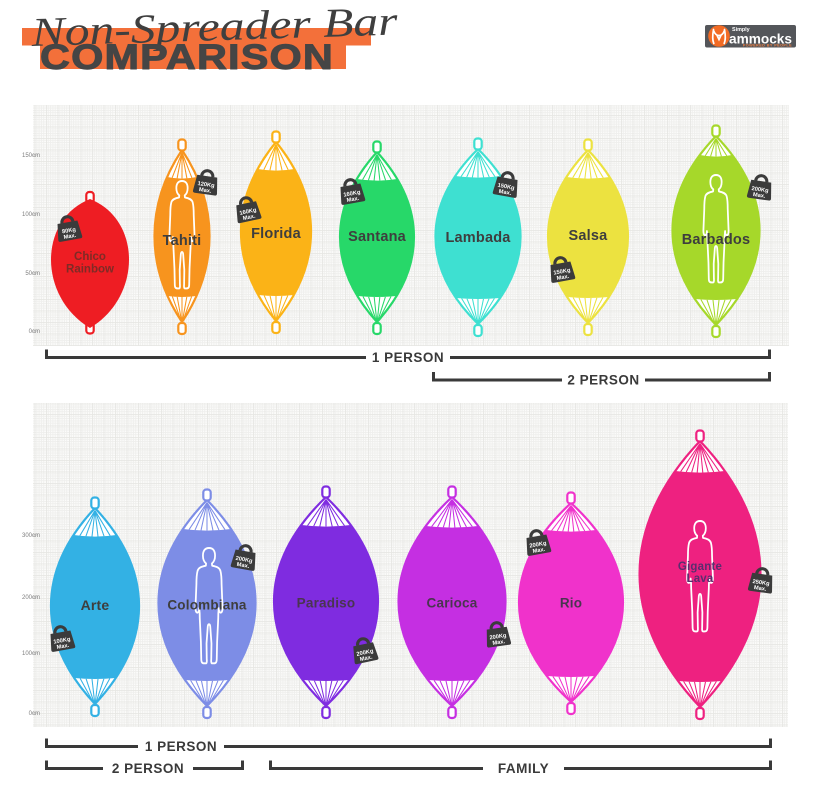 This screenshot has height=800, width=824. Describe the element at coordinates (182, 241) in the screenshot. I see `svg-text: Tahiti` at that location.